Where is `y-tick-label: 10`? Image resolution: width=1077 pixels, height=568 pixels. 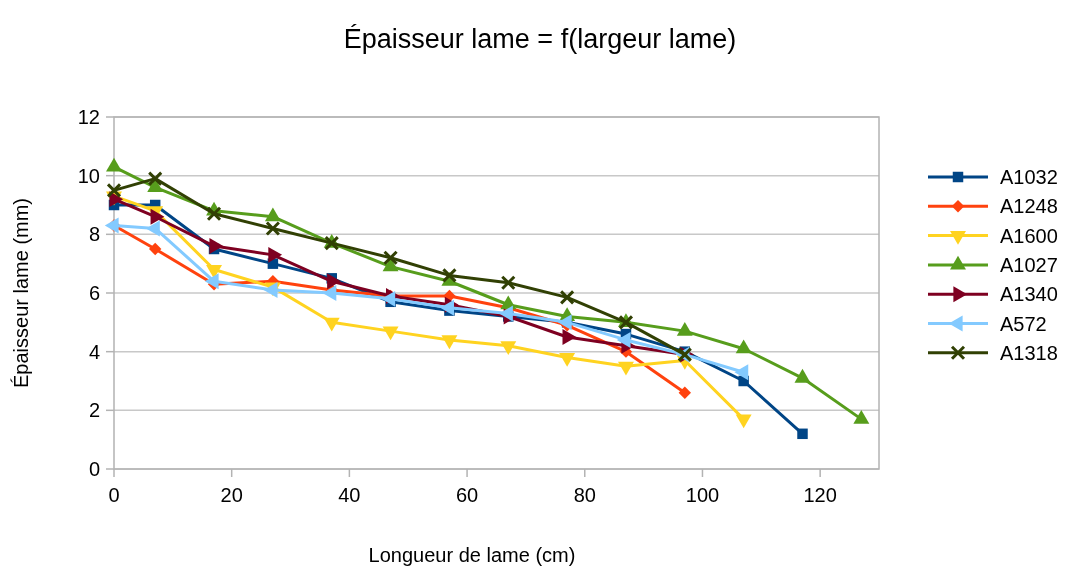
y-tick-label: 10 is located at coordinates (88, 175).